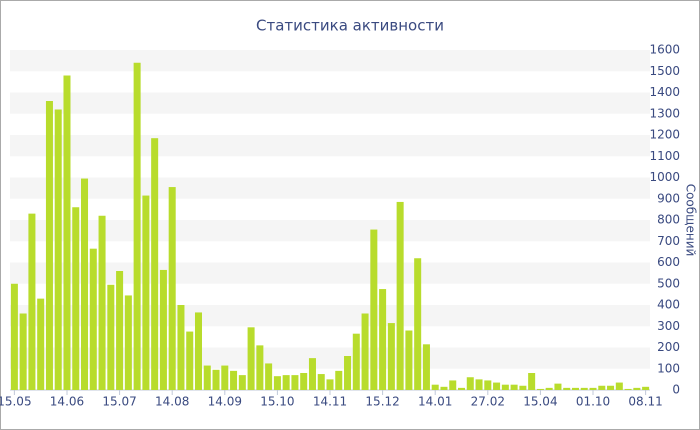 Image resolution: width=700 pixels, height=430 pixels. What do you see at coordinates (382, 402) in the screenshot?
I see `x-tick-label: 15.12` at bounding box center [382, 402].